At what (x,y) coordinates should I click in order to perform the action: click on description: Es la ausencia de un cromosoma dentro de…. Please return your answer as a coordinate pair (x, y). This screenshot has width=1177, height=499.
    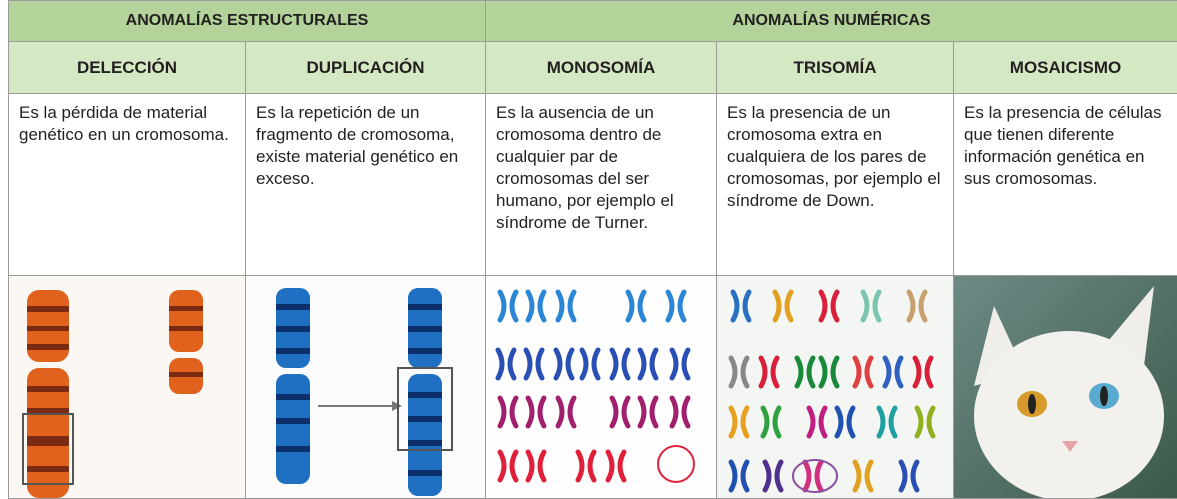
    Looking at the image, I should click on (601, 185).